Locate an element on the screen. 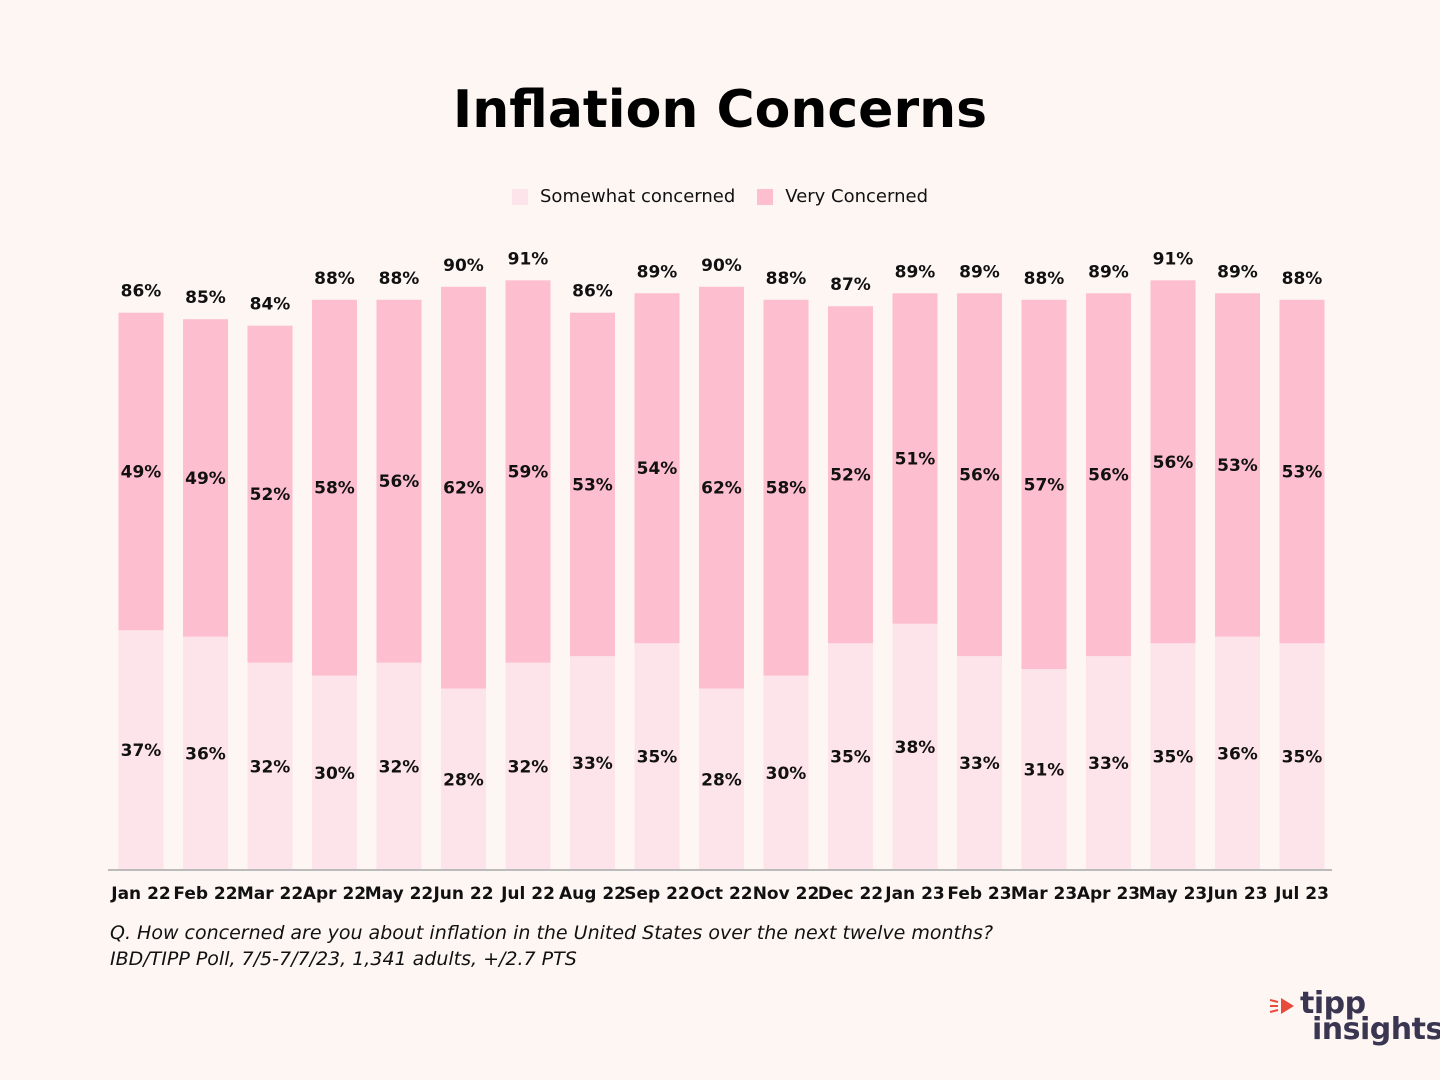  data-label-total-18: 88% is located at coordinates (1302, 279).